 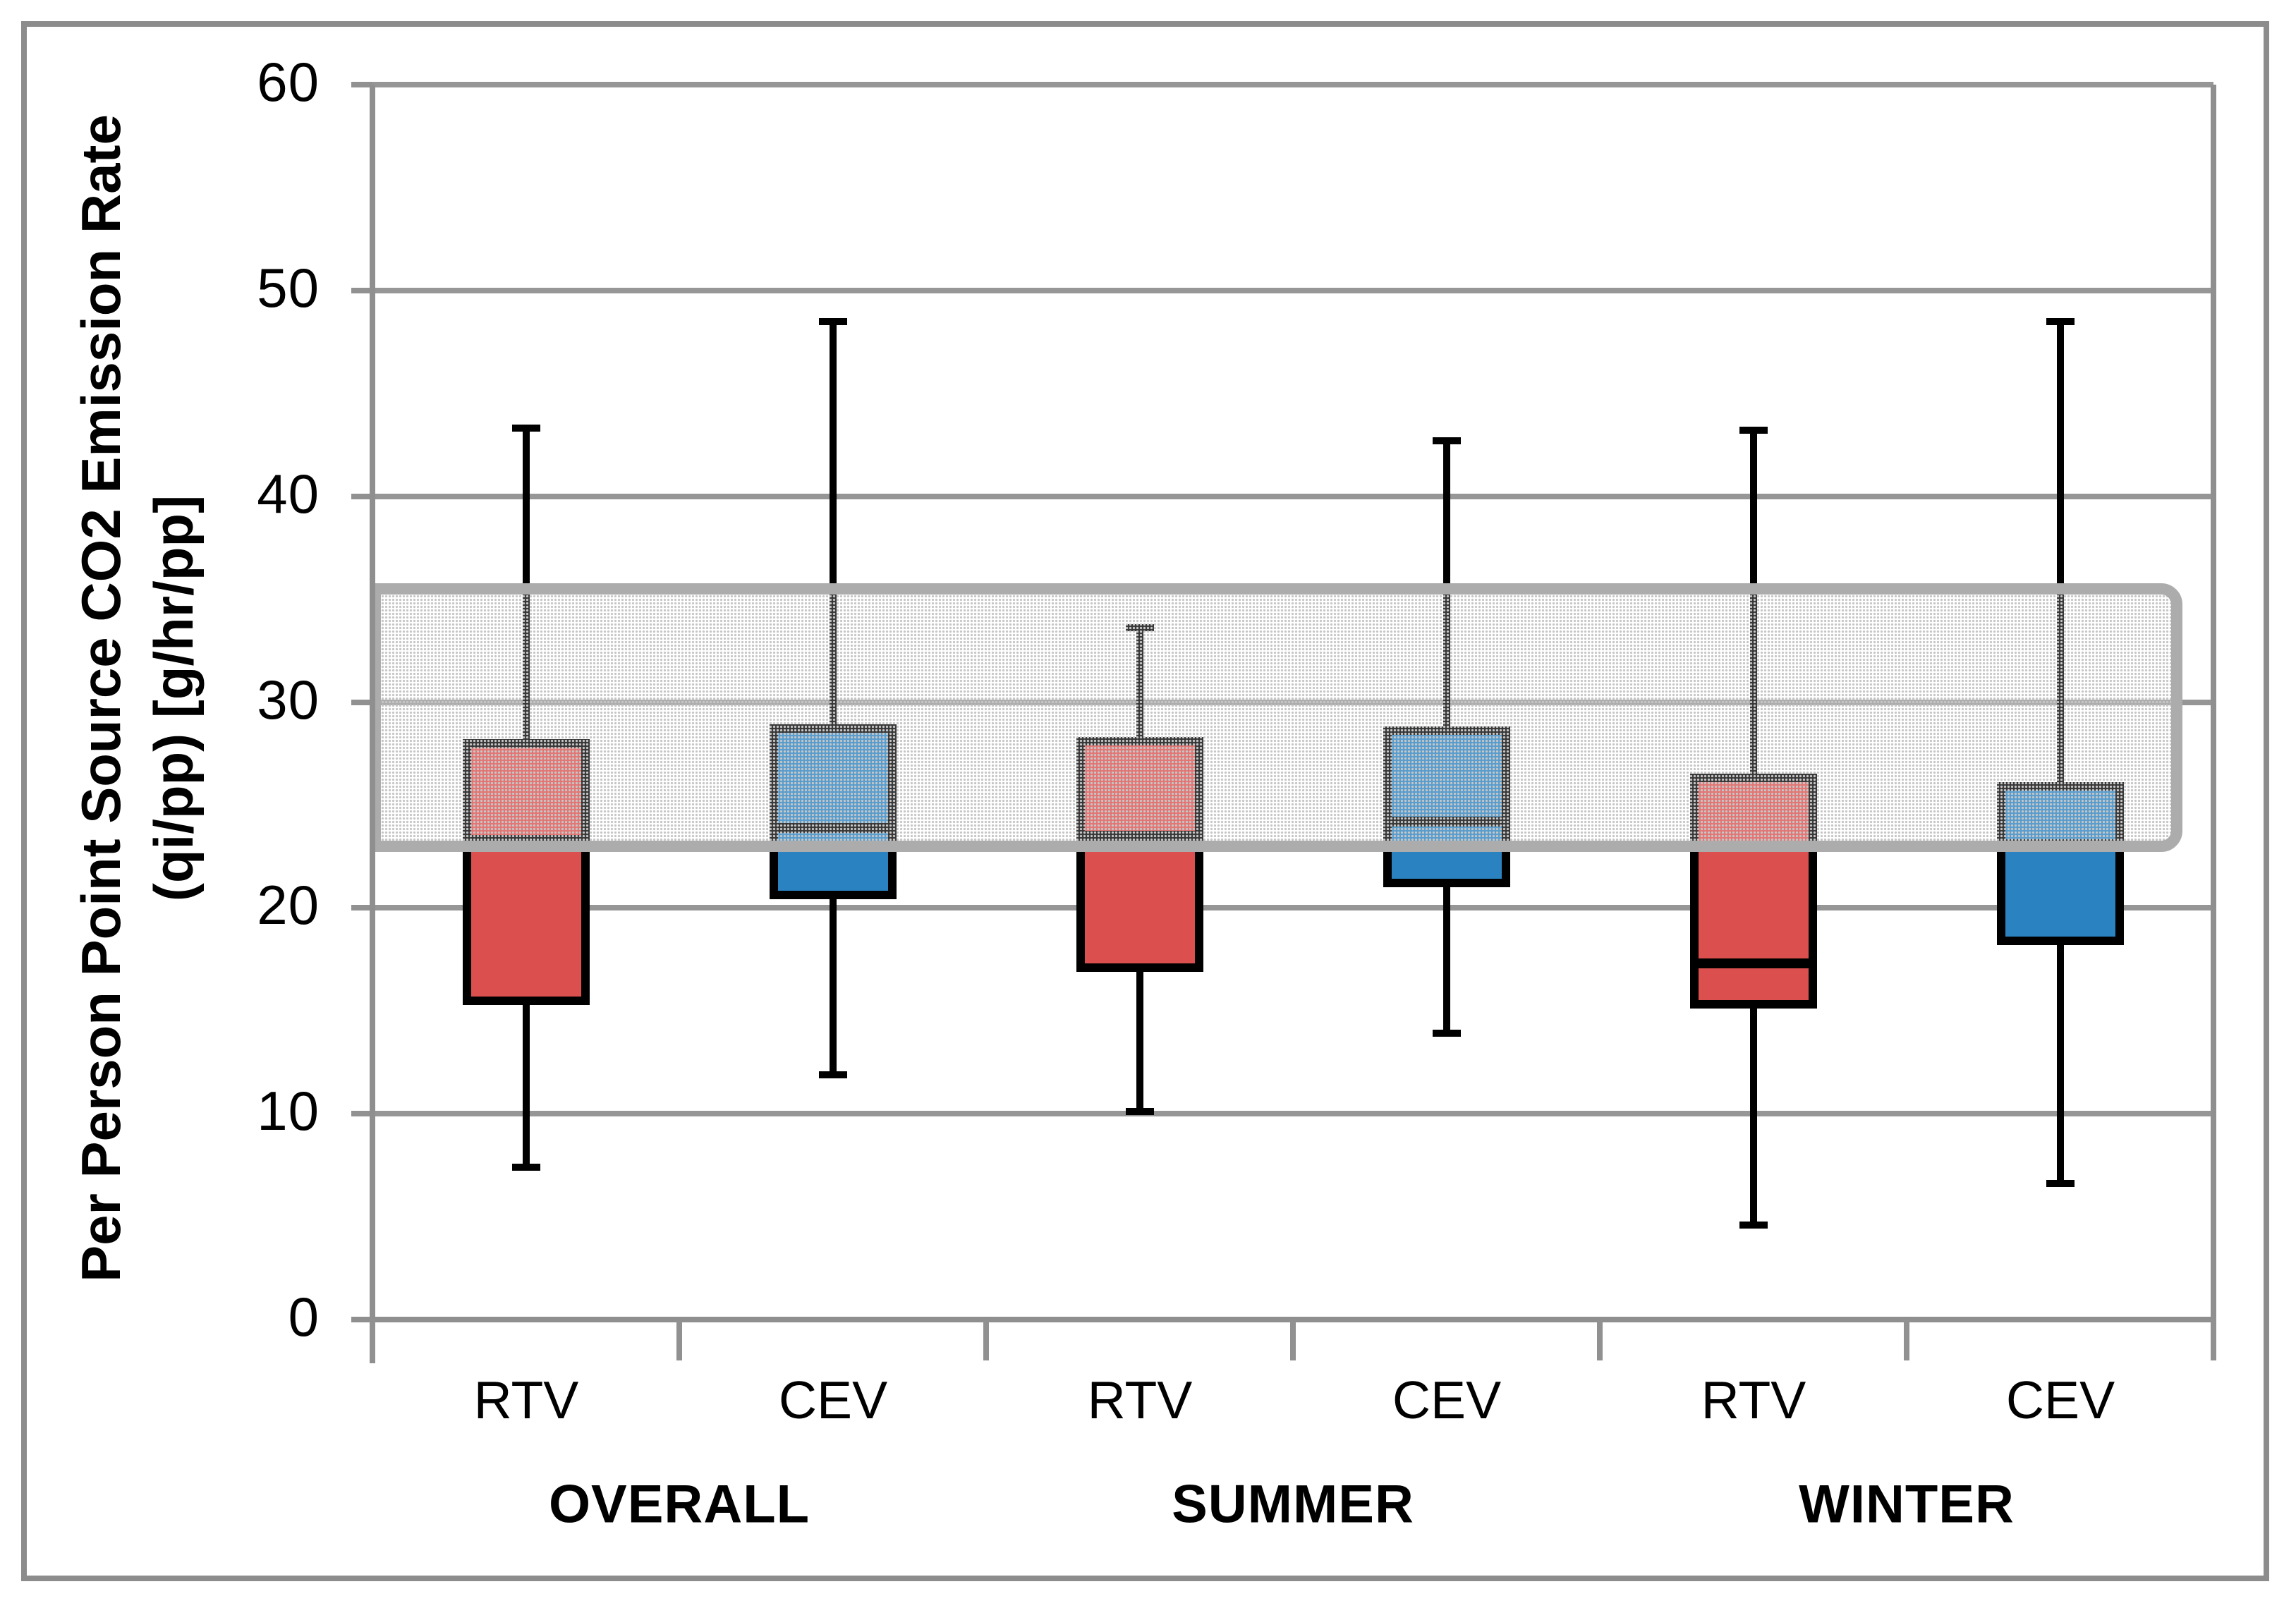 What do you see at coordinates (2213, 703) in the screenshot?
I see `plot-right-border` at bounding box center [2213, 703].